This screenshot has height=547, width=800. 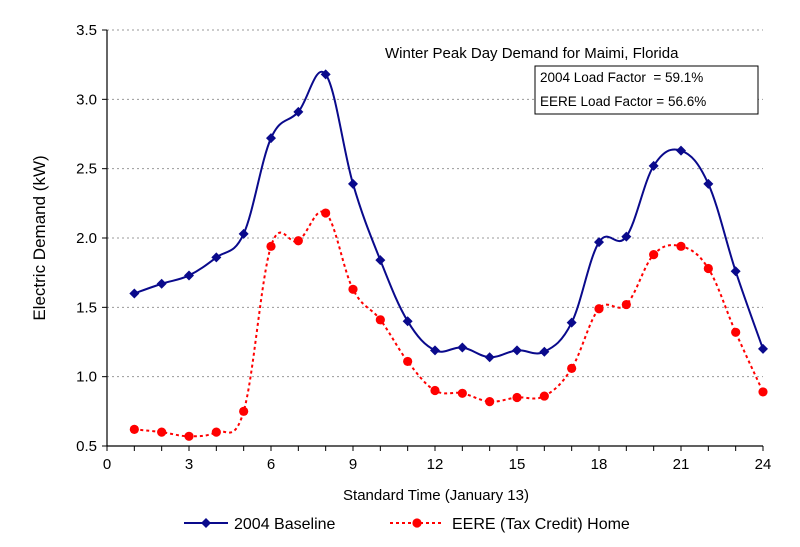 I want to click on load-factor-2004: 2004 Load Factor = 59.1%, so click(x=621, y=77).